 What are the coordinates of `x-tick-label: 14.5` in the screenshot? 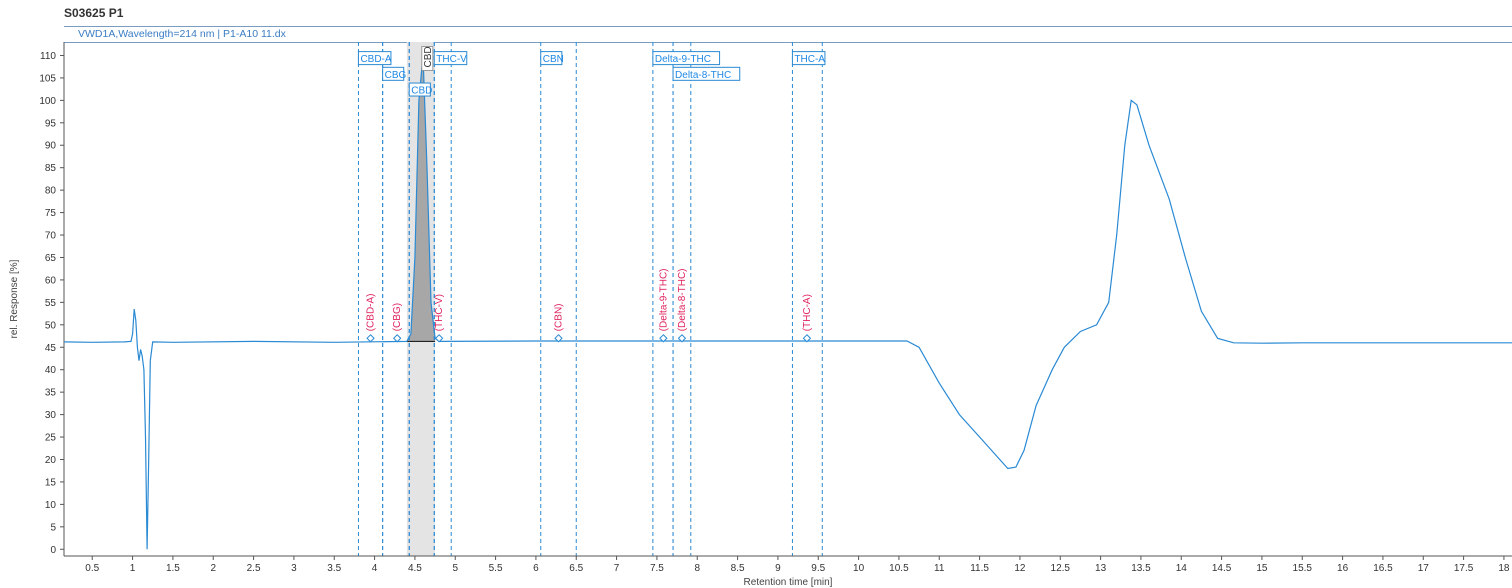 It's located at (1222, 568).